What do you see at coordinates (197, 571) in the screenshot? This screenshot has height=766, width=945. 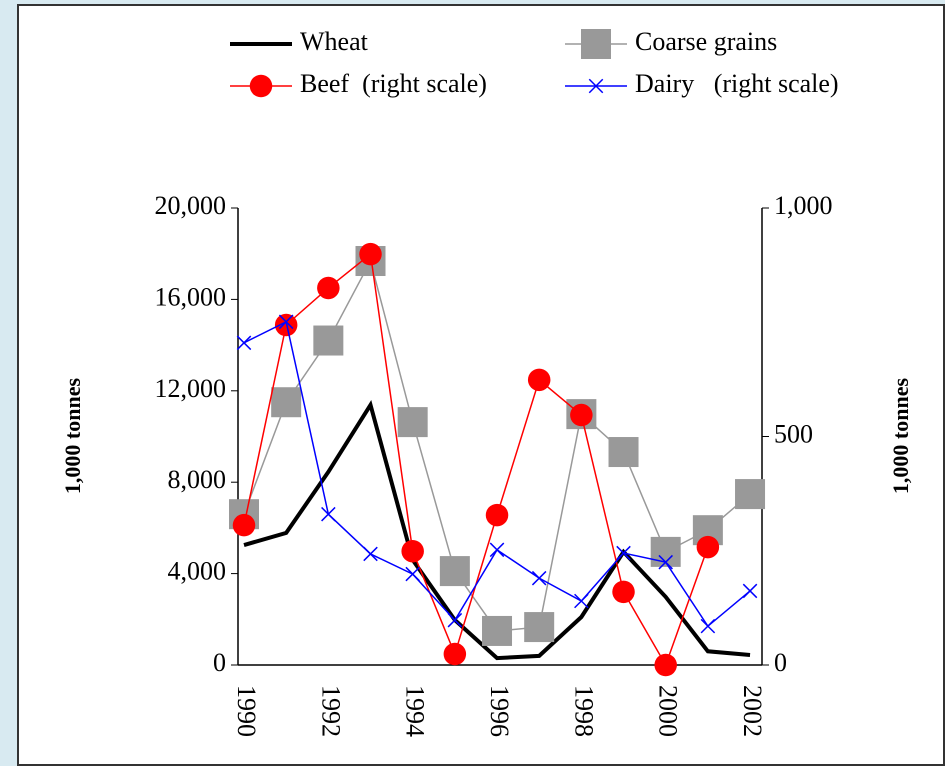 I see `y-tick-label: 4,000` at bounding box center [197, 571].